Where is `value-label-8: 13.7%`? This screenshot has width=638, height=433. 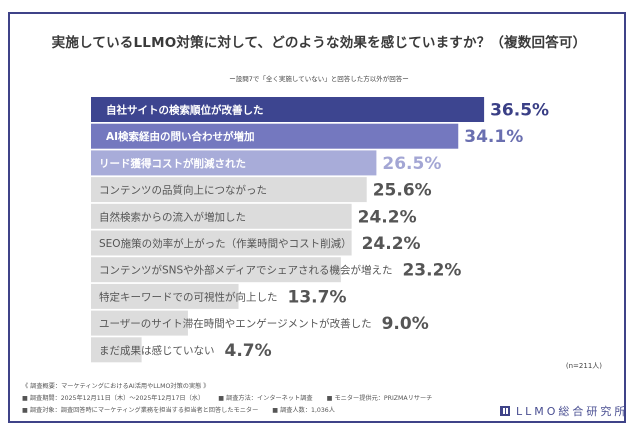 value-label-8: 13.7% is located at coordinates (317, 297).